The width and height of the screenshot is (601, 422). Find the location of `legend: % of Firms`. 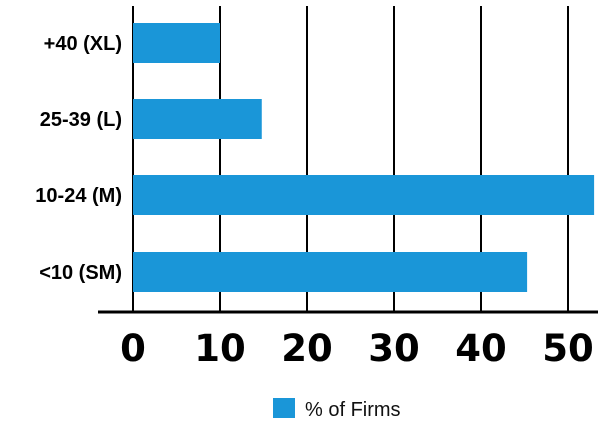

legend: % of Firms is located at coordinates (337, 409).